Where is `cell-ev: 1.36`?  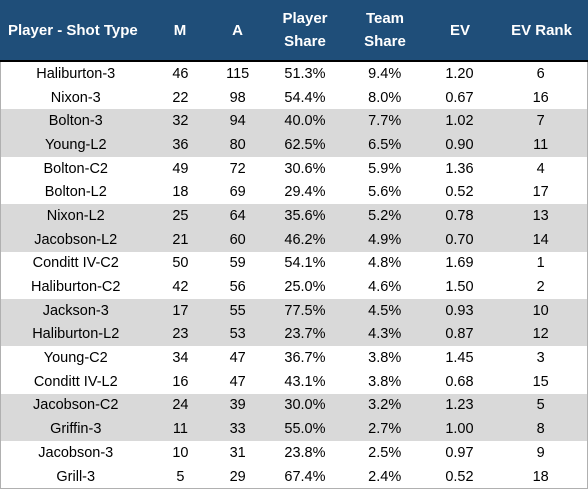 cell-ev: 1.36 is located at coordinates (459, 168).